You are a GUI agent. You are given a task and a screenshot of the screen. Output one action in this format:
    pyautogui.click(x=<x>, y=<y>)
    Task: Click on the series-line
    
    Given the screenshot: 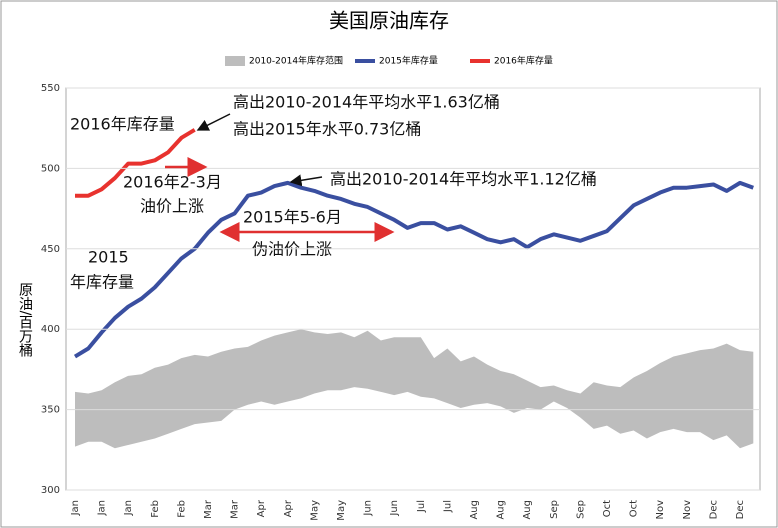 What is the action you would take?
    pyautogui.click(x=135, y=163)
    